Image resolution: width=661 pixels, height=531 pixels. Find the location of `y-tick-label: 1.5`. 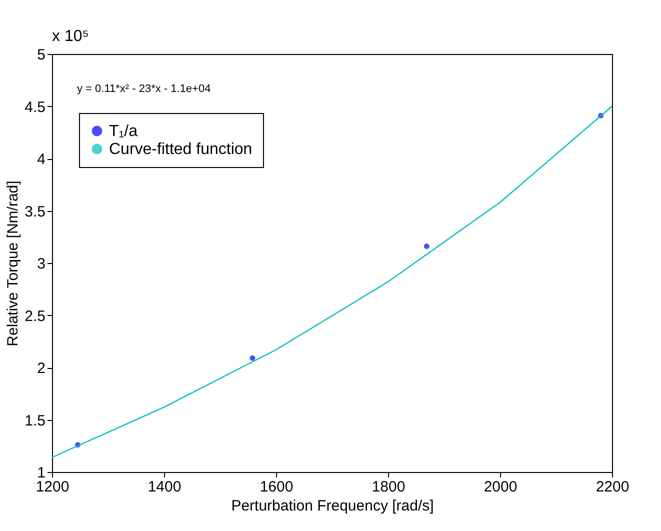

y-tick-label: 1.5 is located at coordinates (35, 421).